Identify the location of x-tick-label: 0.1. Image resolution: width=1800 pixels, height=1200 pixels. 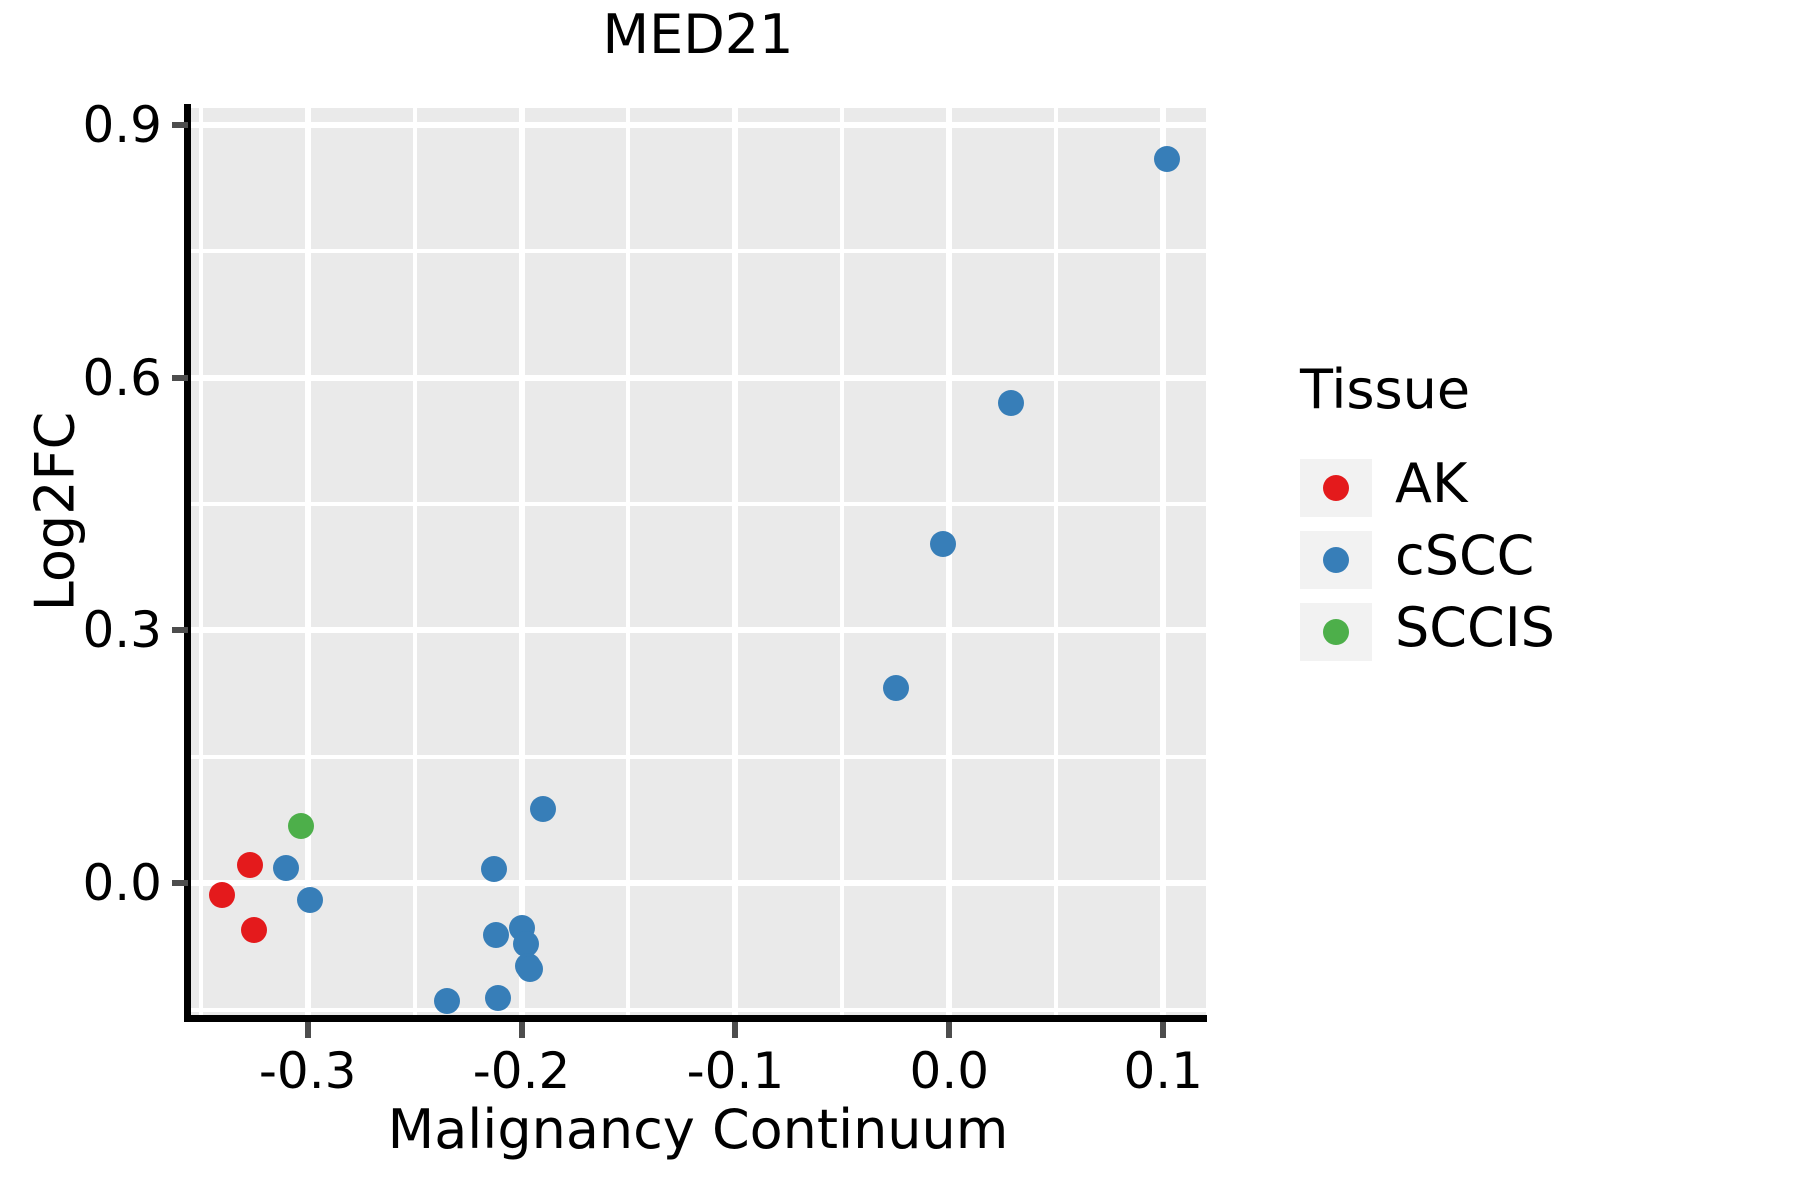
(1163, 1071).